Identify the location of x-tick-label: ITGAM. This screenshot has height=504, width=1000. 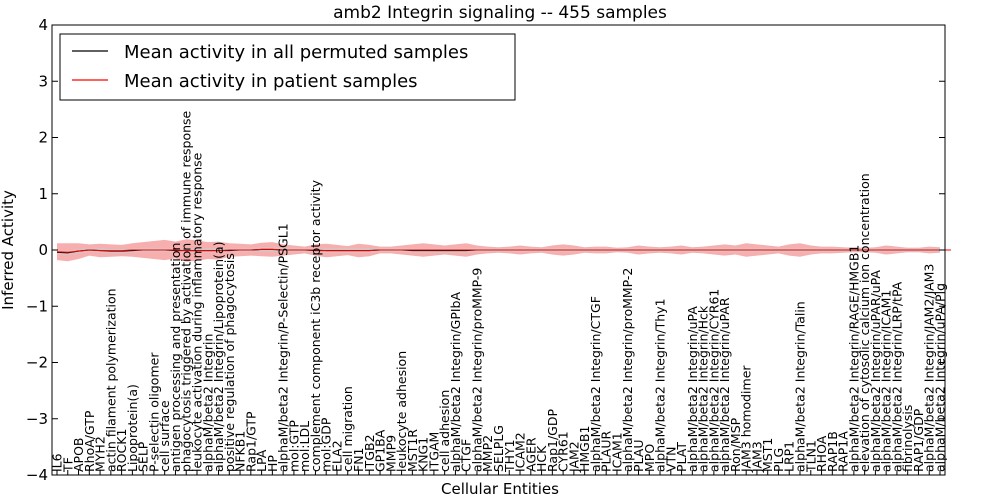
(433, 452).